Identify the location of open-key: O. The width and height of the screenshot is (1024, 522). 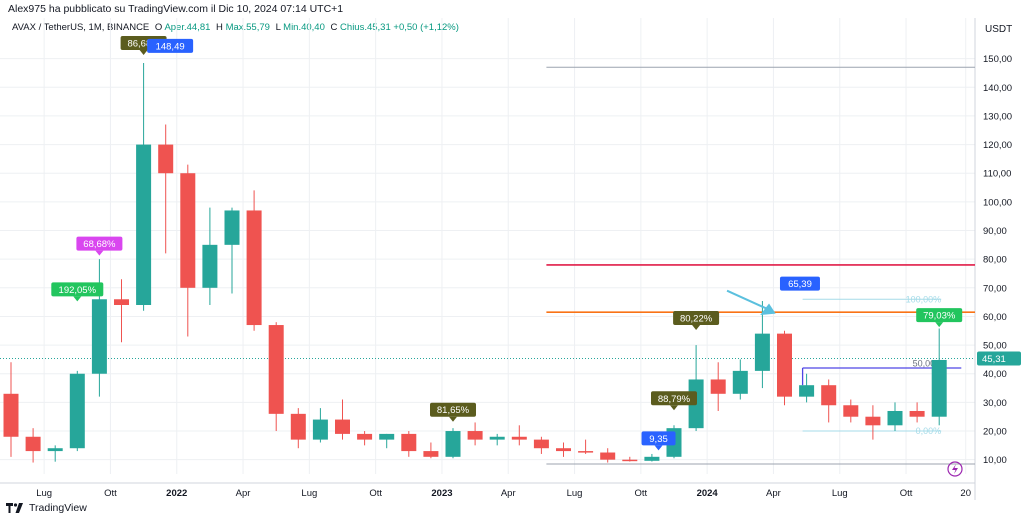
(158, 27).